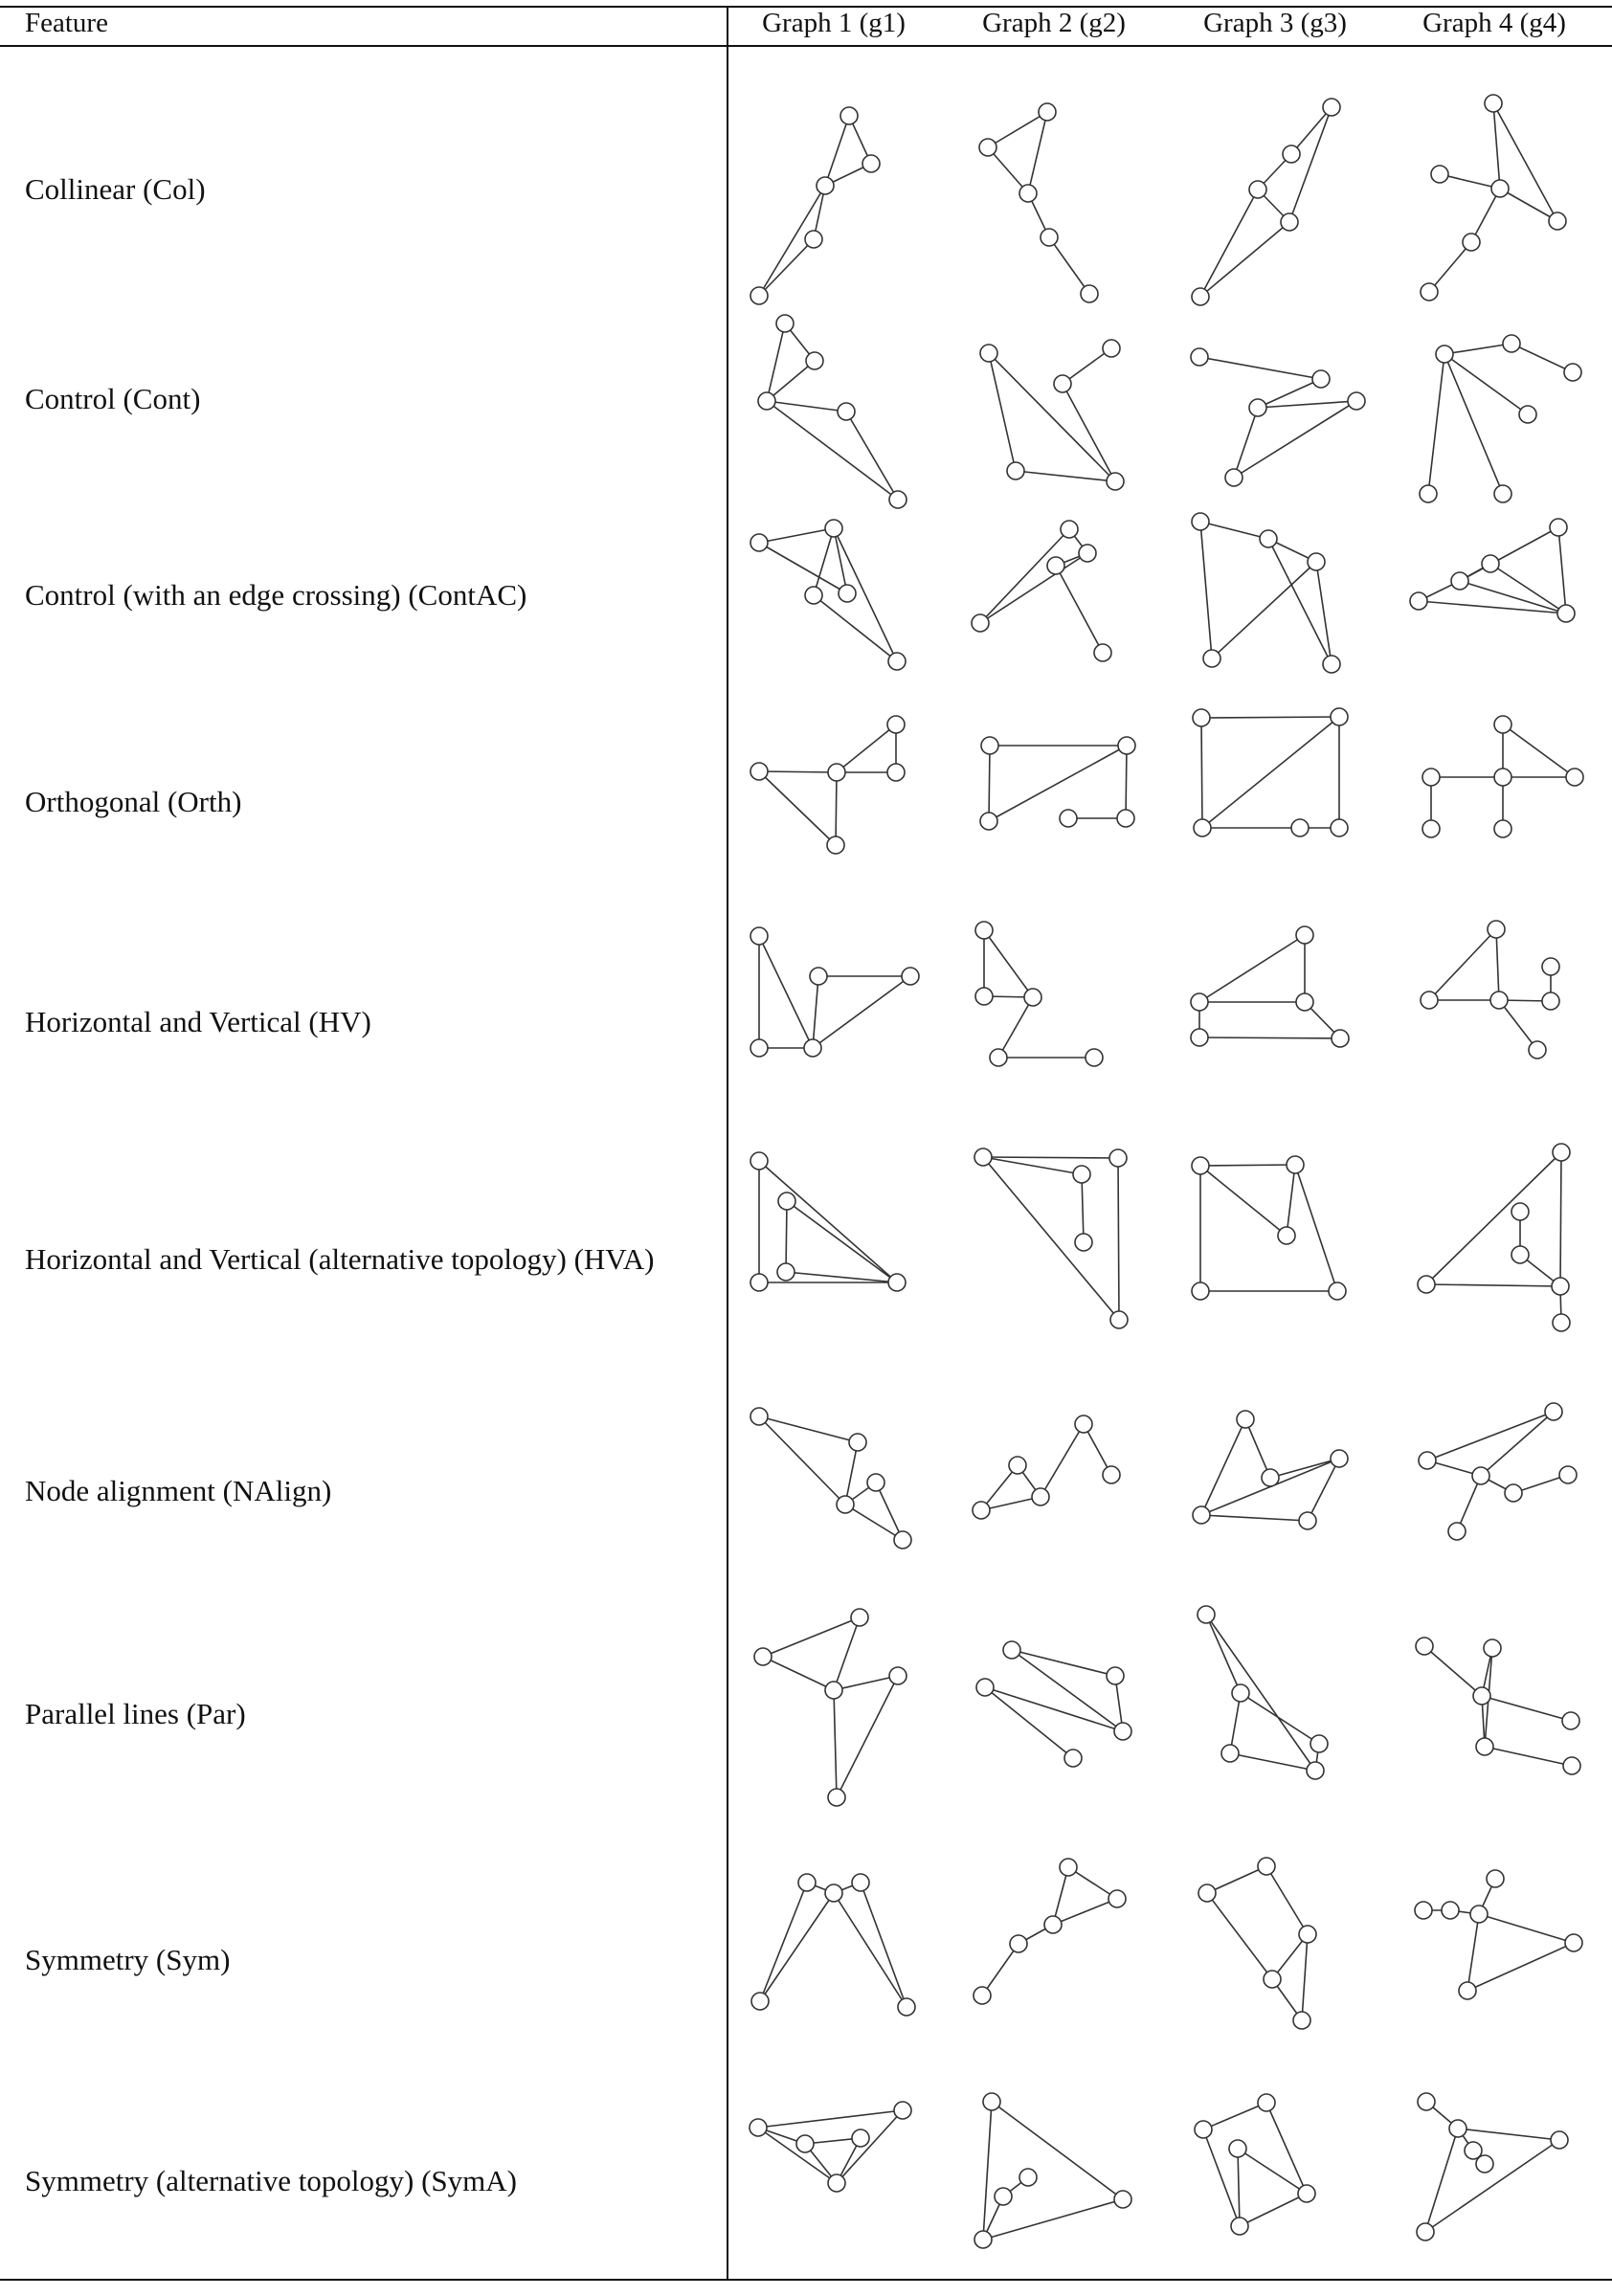  Describe the element at coordinates (1054, 23) in the screenshot. I see `header-graph-2: Graph 2 (g2)` at that location.